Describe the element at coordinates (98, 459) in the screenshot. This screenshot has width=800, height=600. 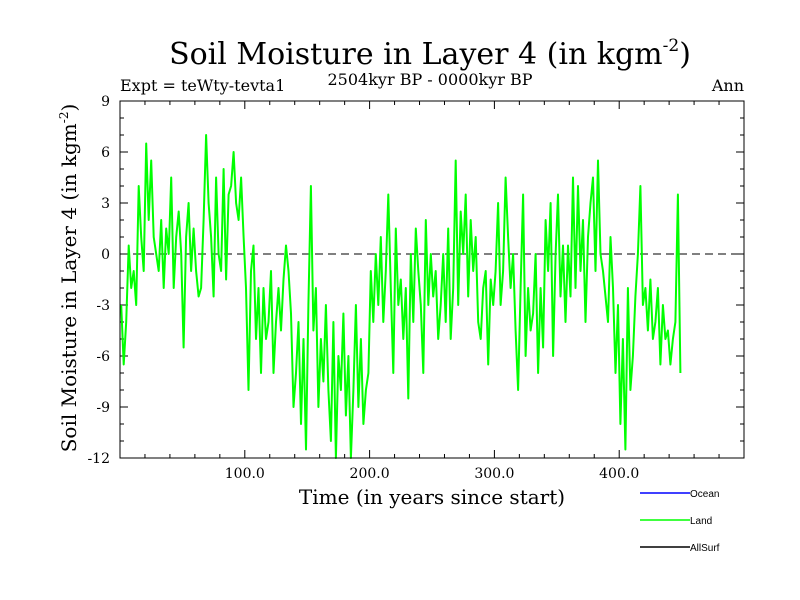
I see `y-tick-label: -12` at that location.